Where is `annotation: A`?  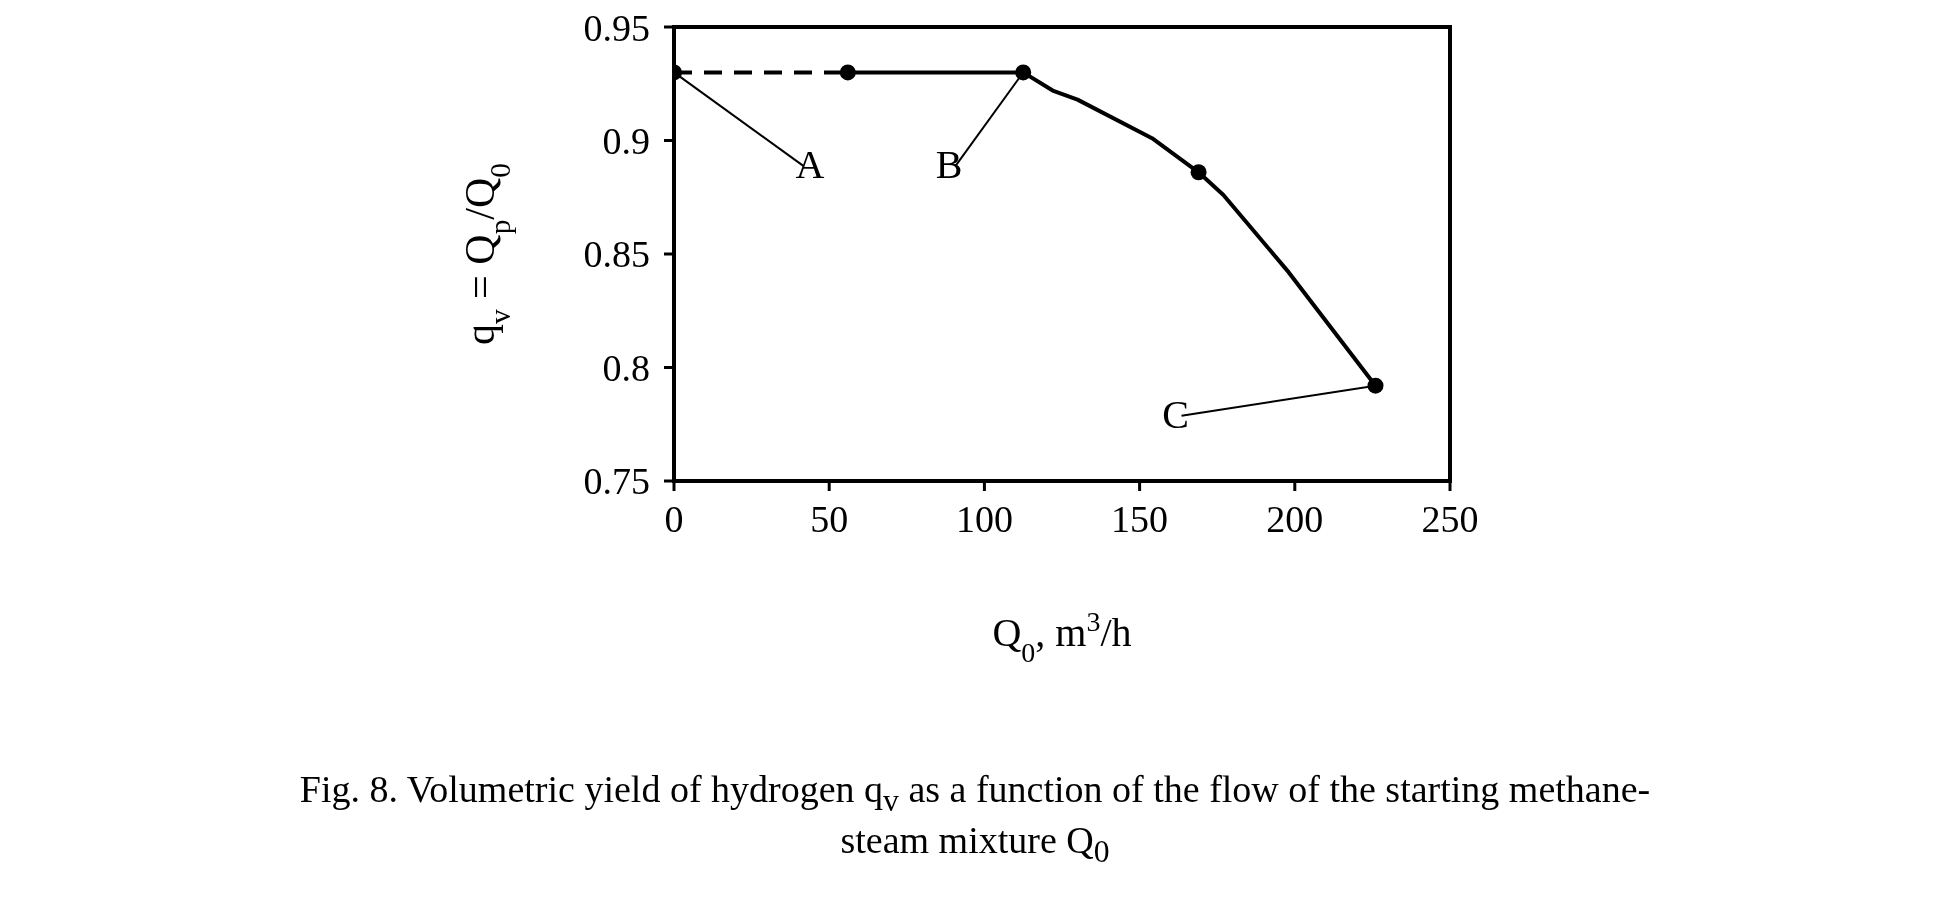 annotation: A is located at coordinates (810, 165).